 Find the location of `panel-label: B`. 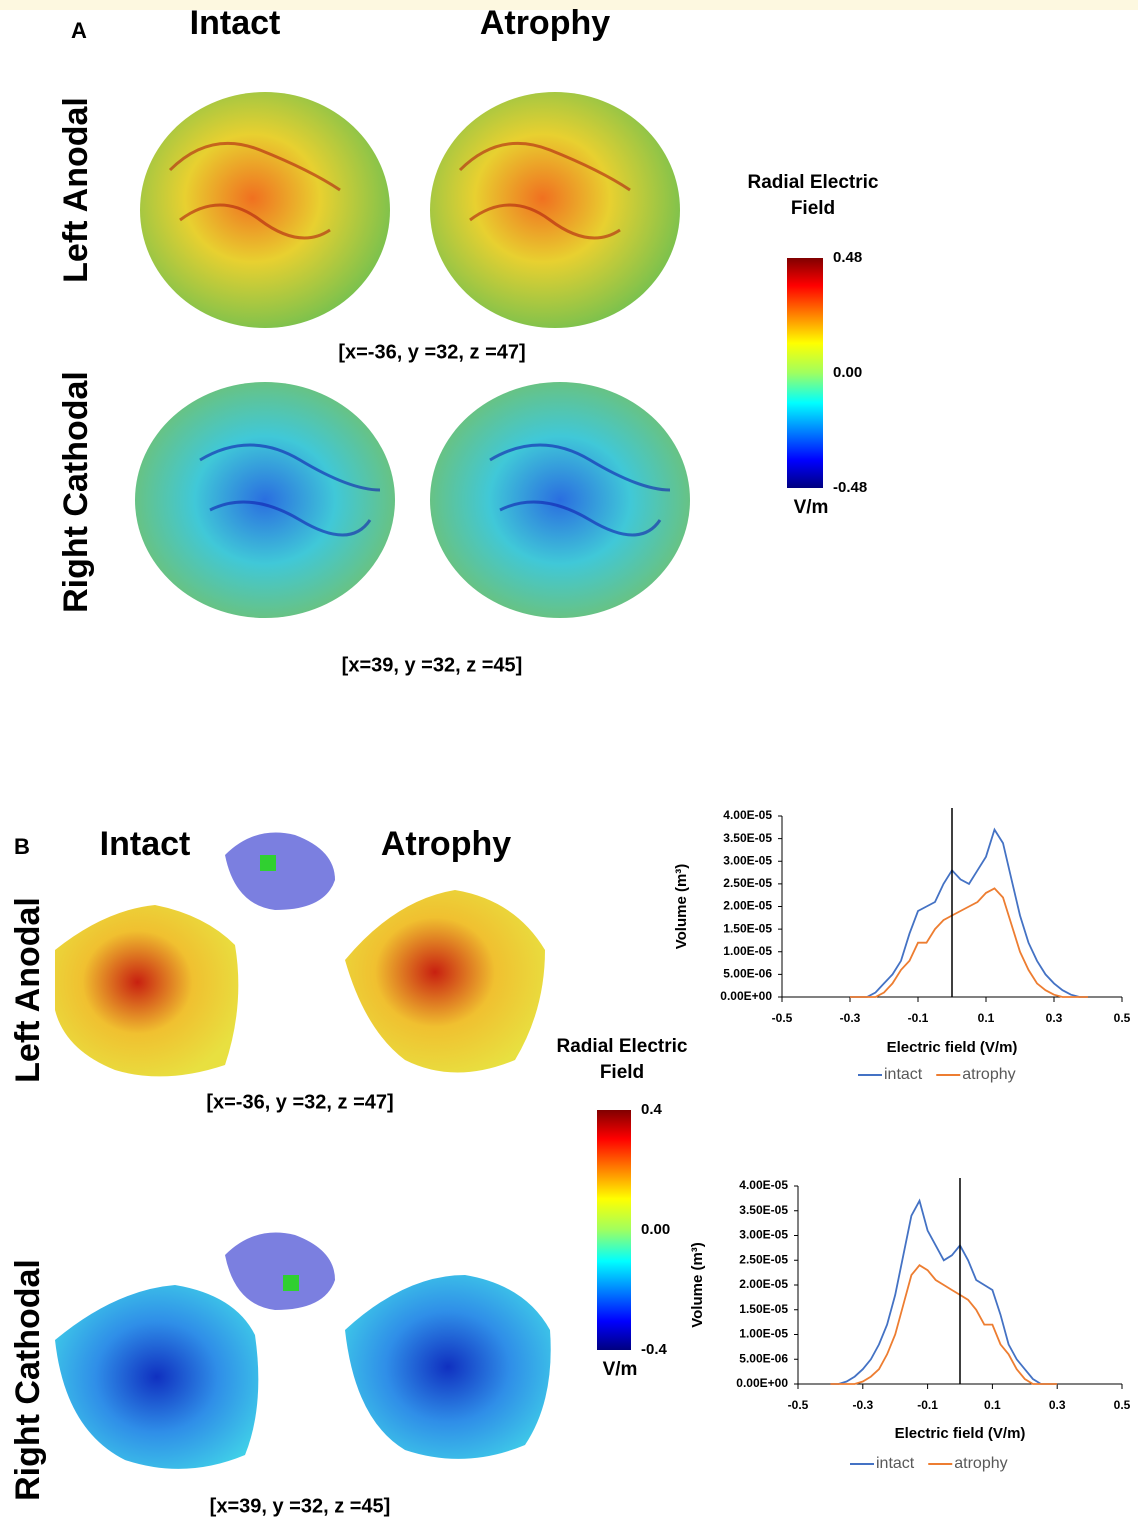

panel-label: B is located at coordinates (22, 846).